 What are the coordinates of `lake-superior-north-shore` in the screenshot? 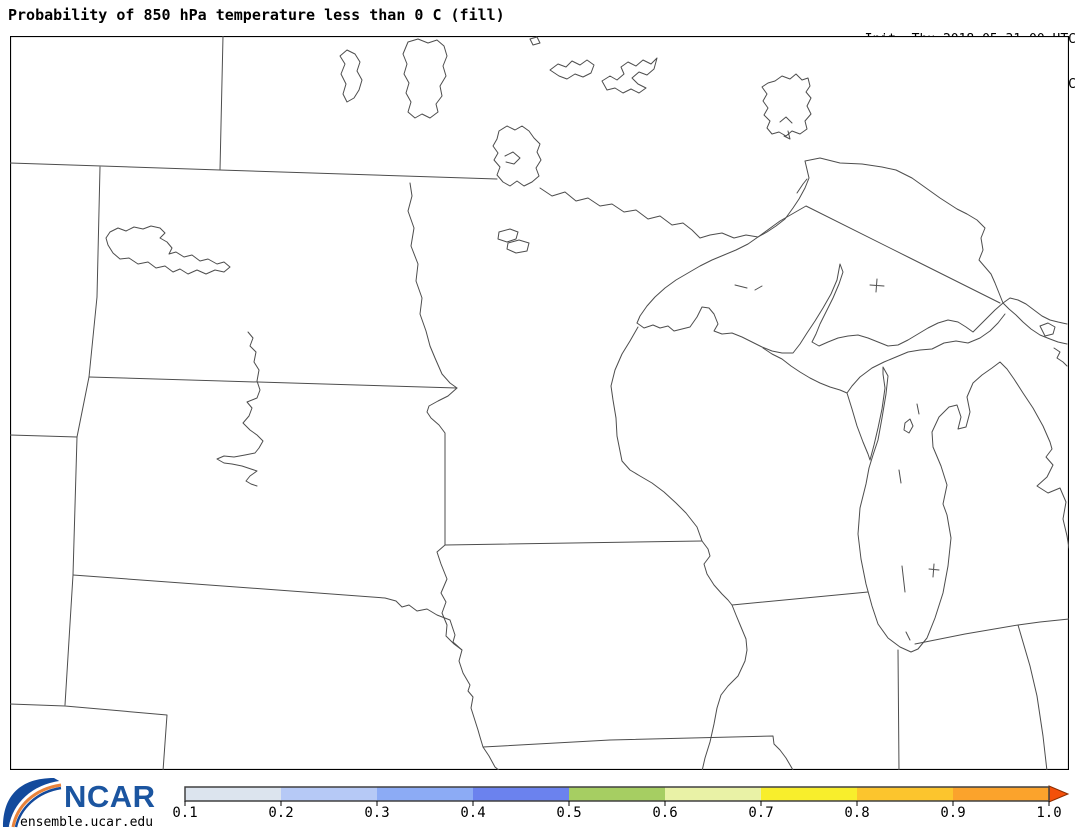 It's located at (880, 230).